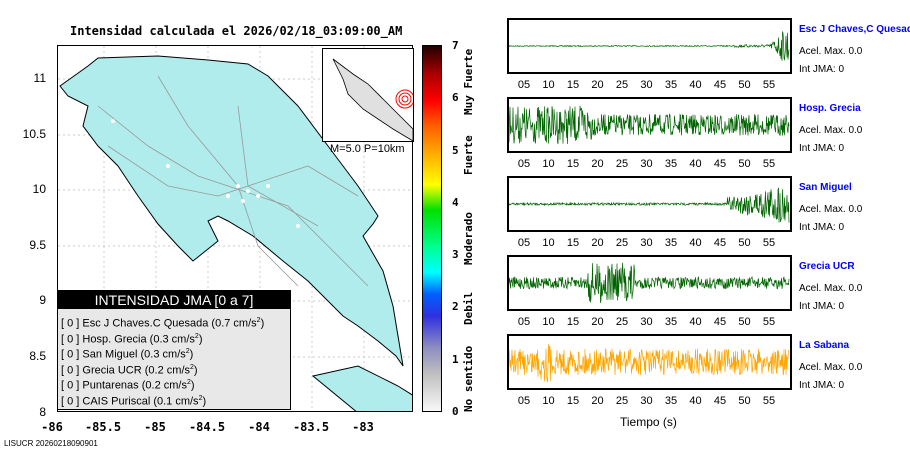 The width and height of the screenshot is (910, 460). I want to click on legend-acceleration: (0.2 cm/s, so click(167, 370).